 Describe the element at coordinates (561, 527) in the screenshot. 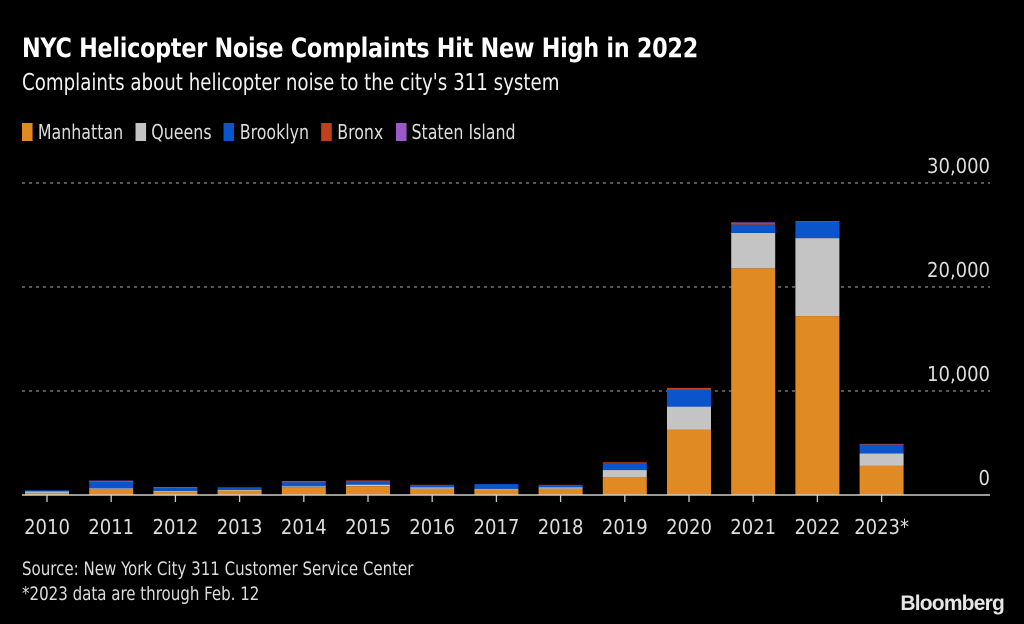

I see `x-tick-label: 2018` at that location.